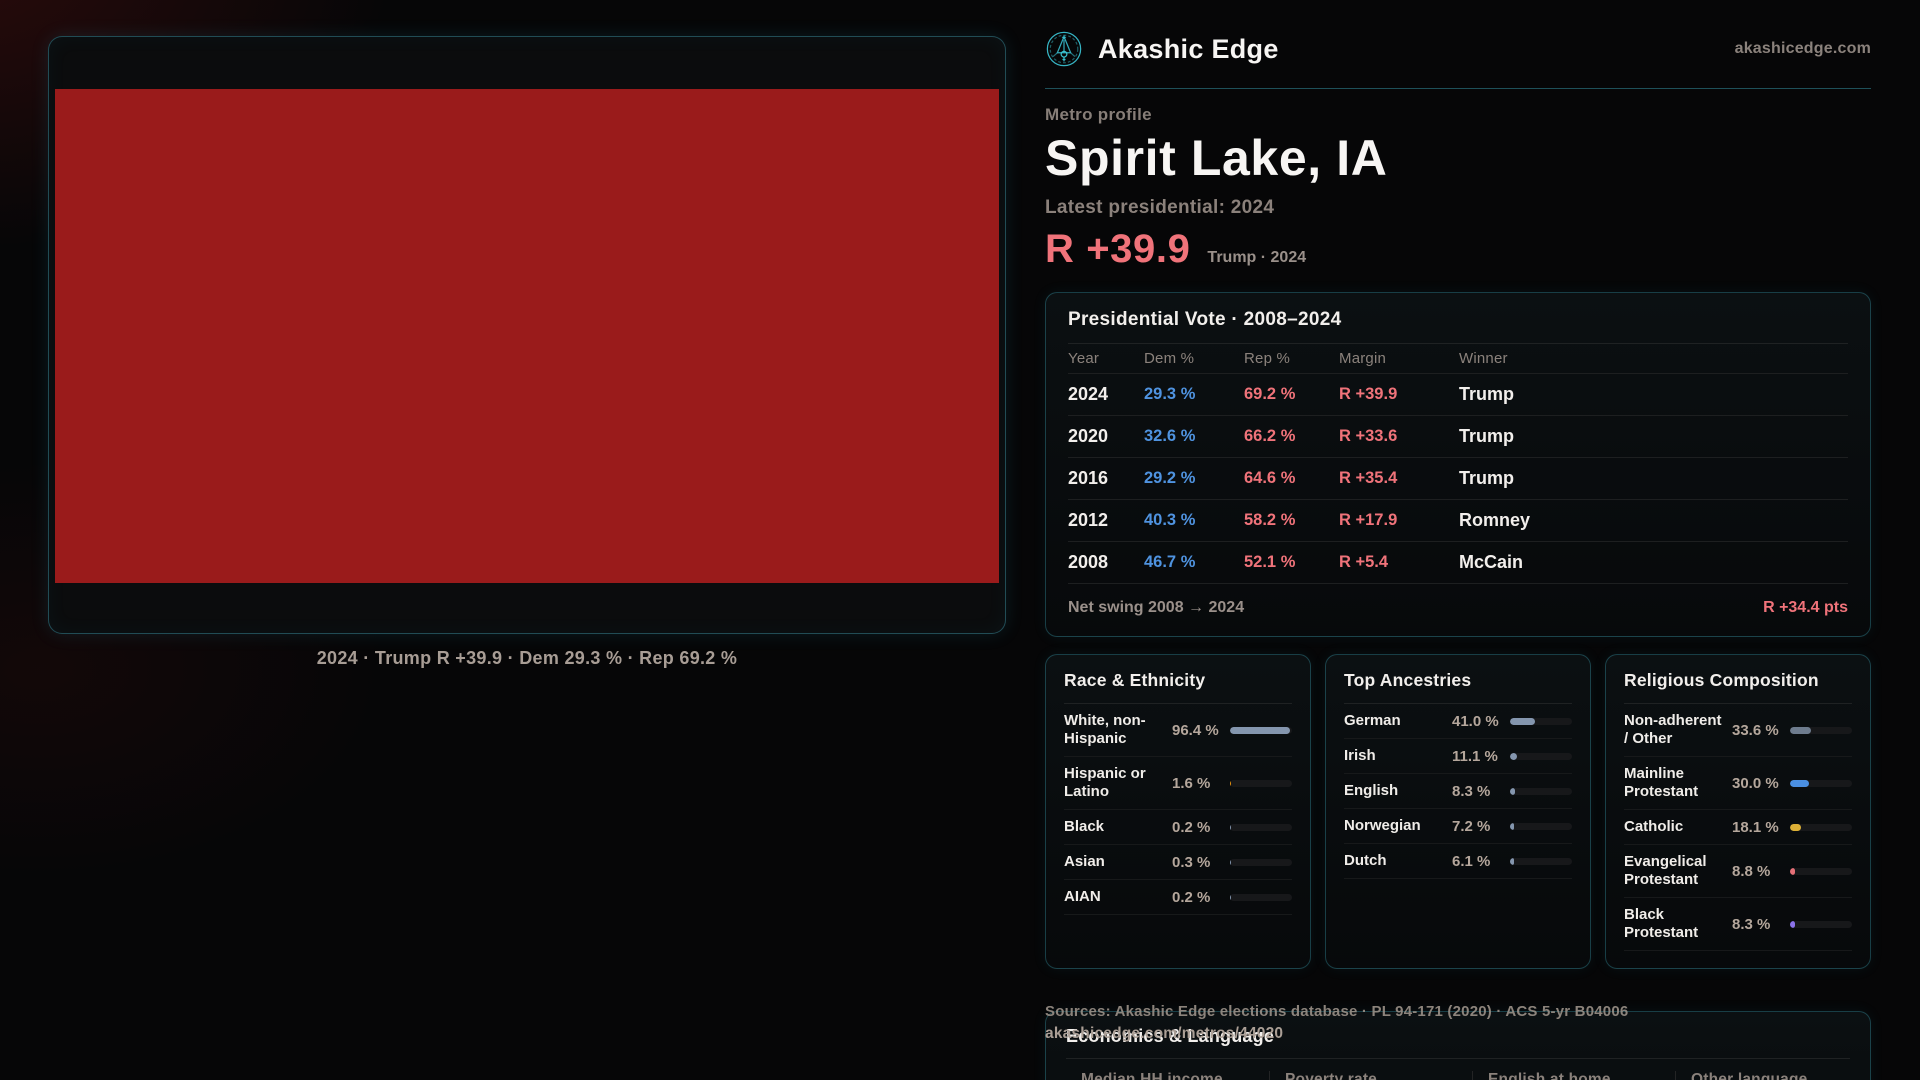 The height and width of the screenshot is (1080, 1920). What do you see at coordinates (1673, 729) in the screenshot?
I see `stat-row-label: Non-adherent / Other` at bounding box center [1673, 729].